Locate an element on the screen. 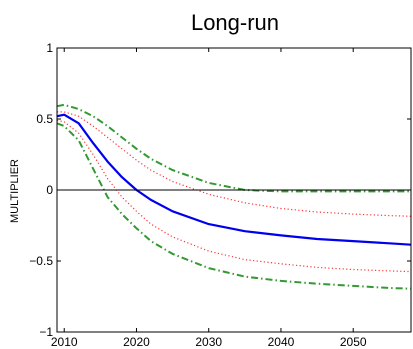 The width and height of the screenshot is (413, 349). y-tick-label: −0.5 is located at coordinates (41, 261).